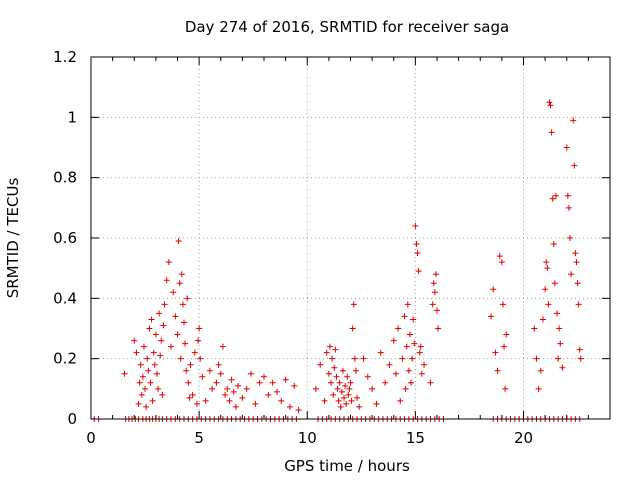 The image size is (640, 480). I want to click on x-axis-label: GPS time / hours, so click(347, 466).